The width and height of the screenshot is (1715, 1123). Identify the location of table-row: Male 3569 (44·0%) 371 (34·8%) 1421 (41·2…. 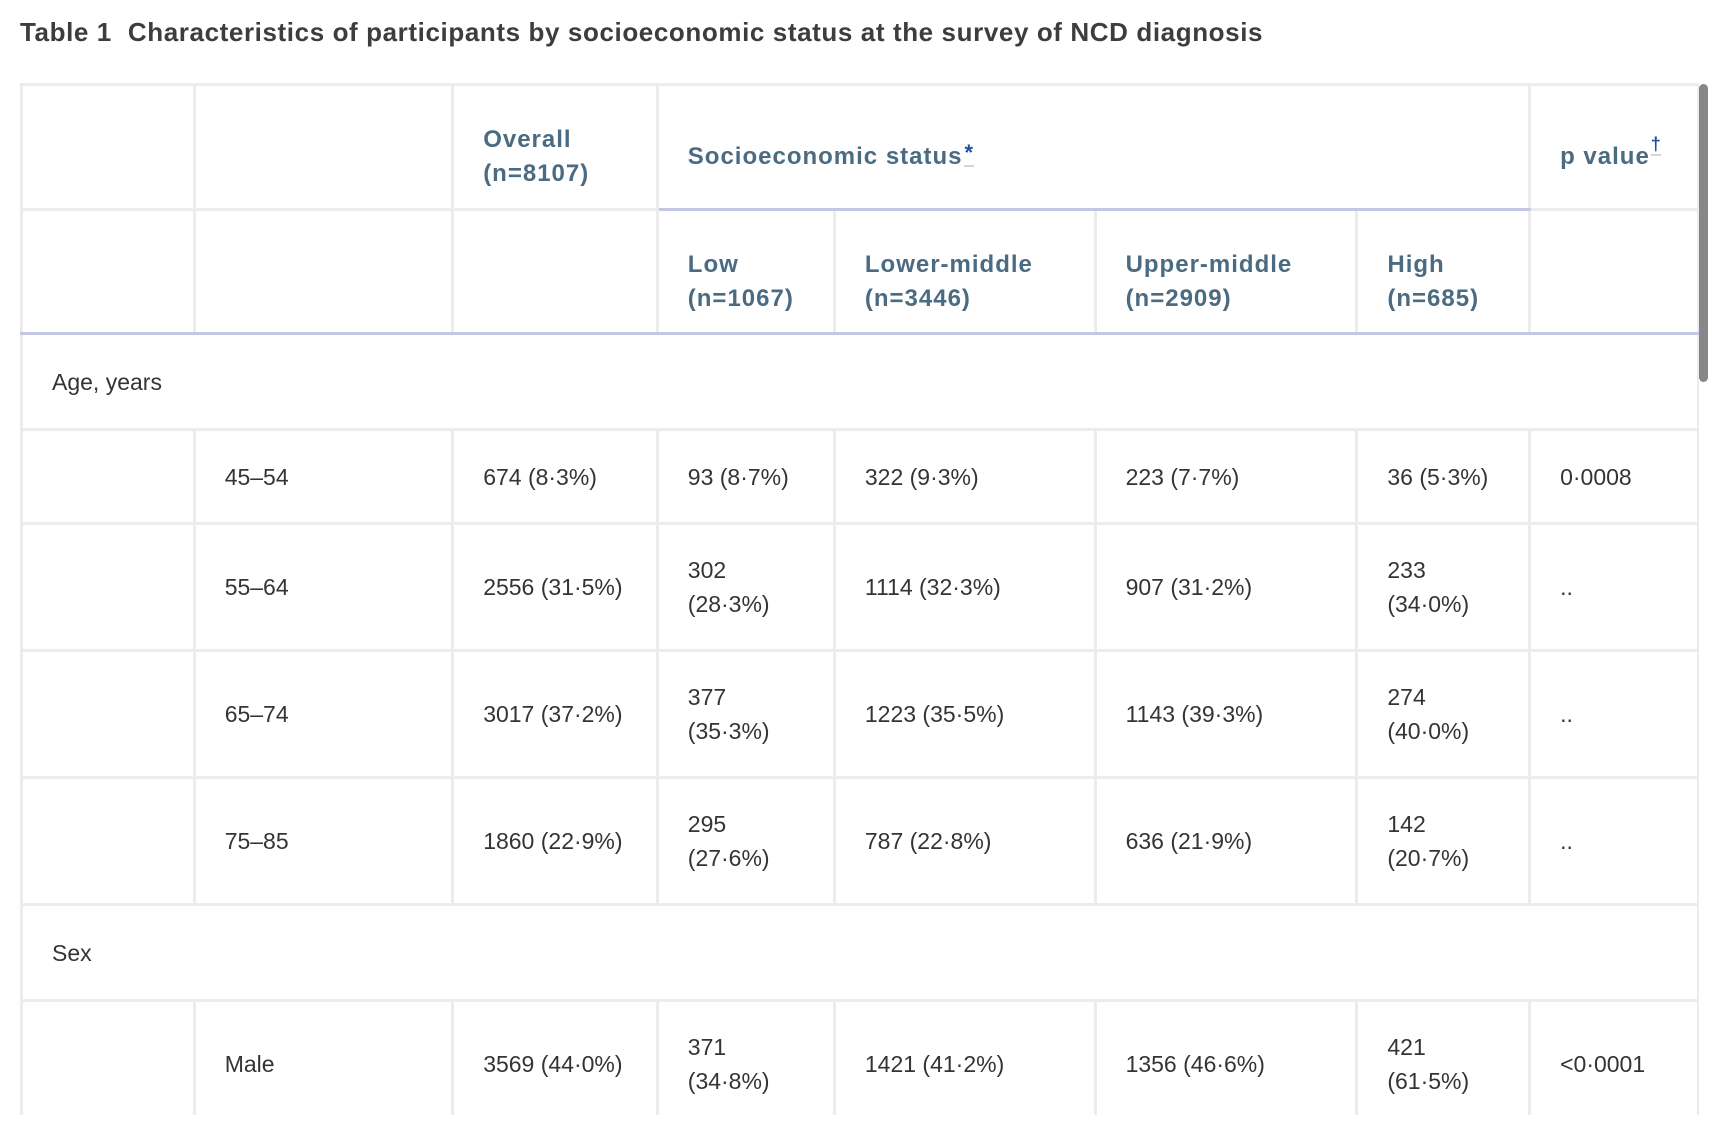
(859, 1057).